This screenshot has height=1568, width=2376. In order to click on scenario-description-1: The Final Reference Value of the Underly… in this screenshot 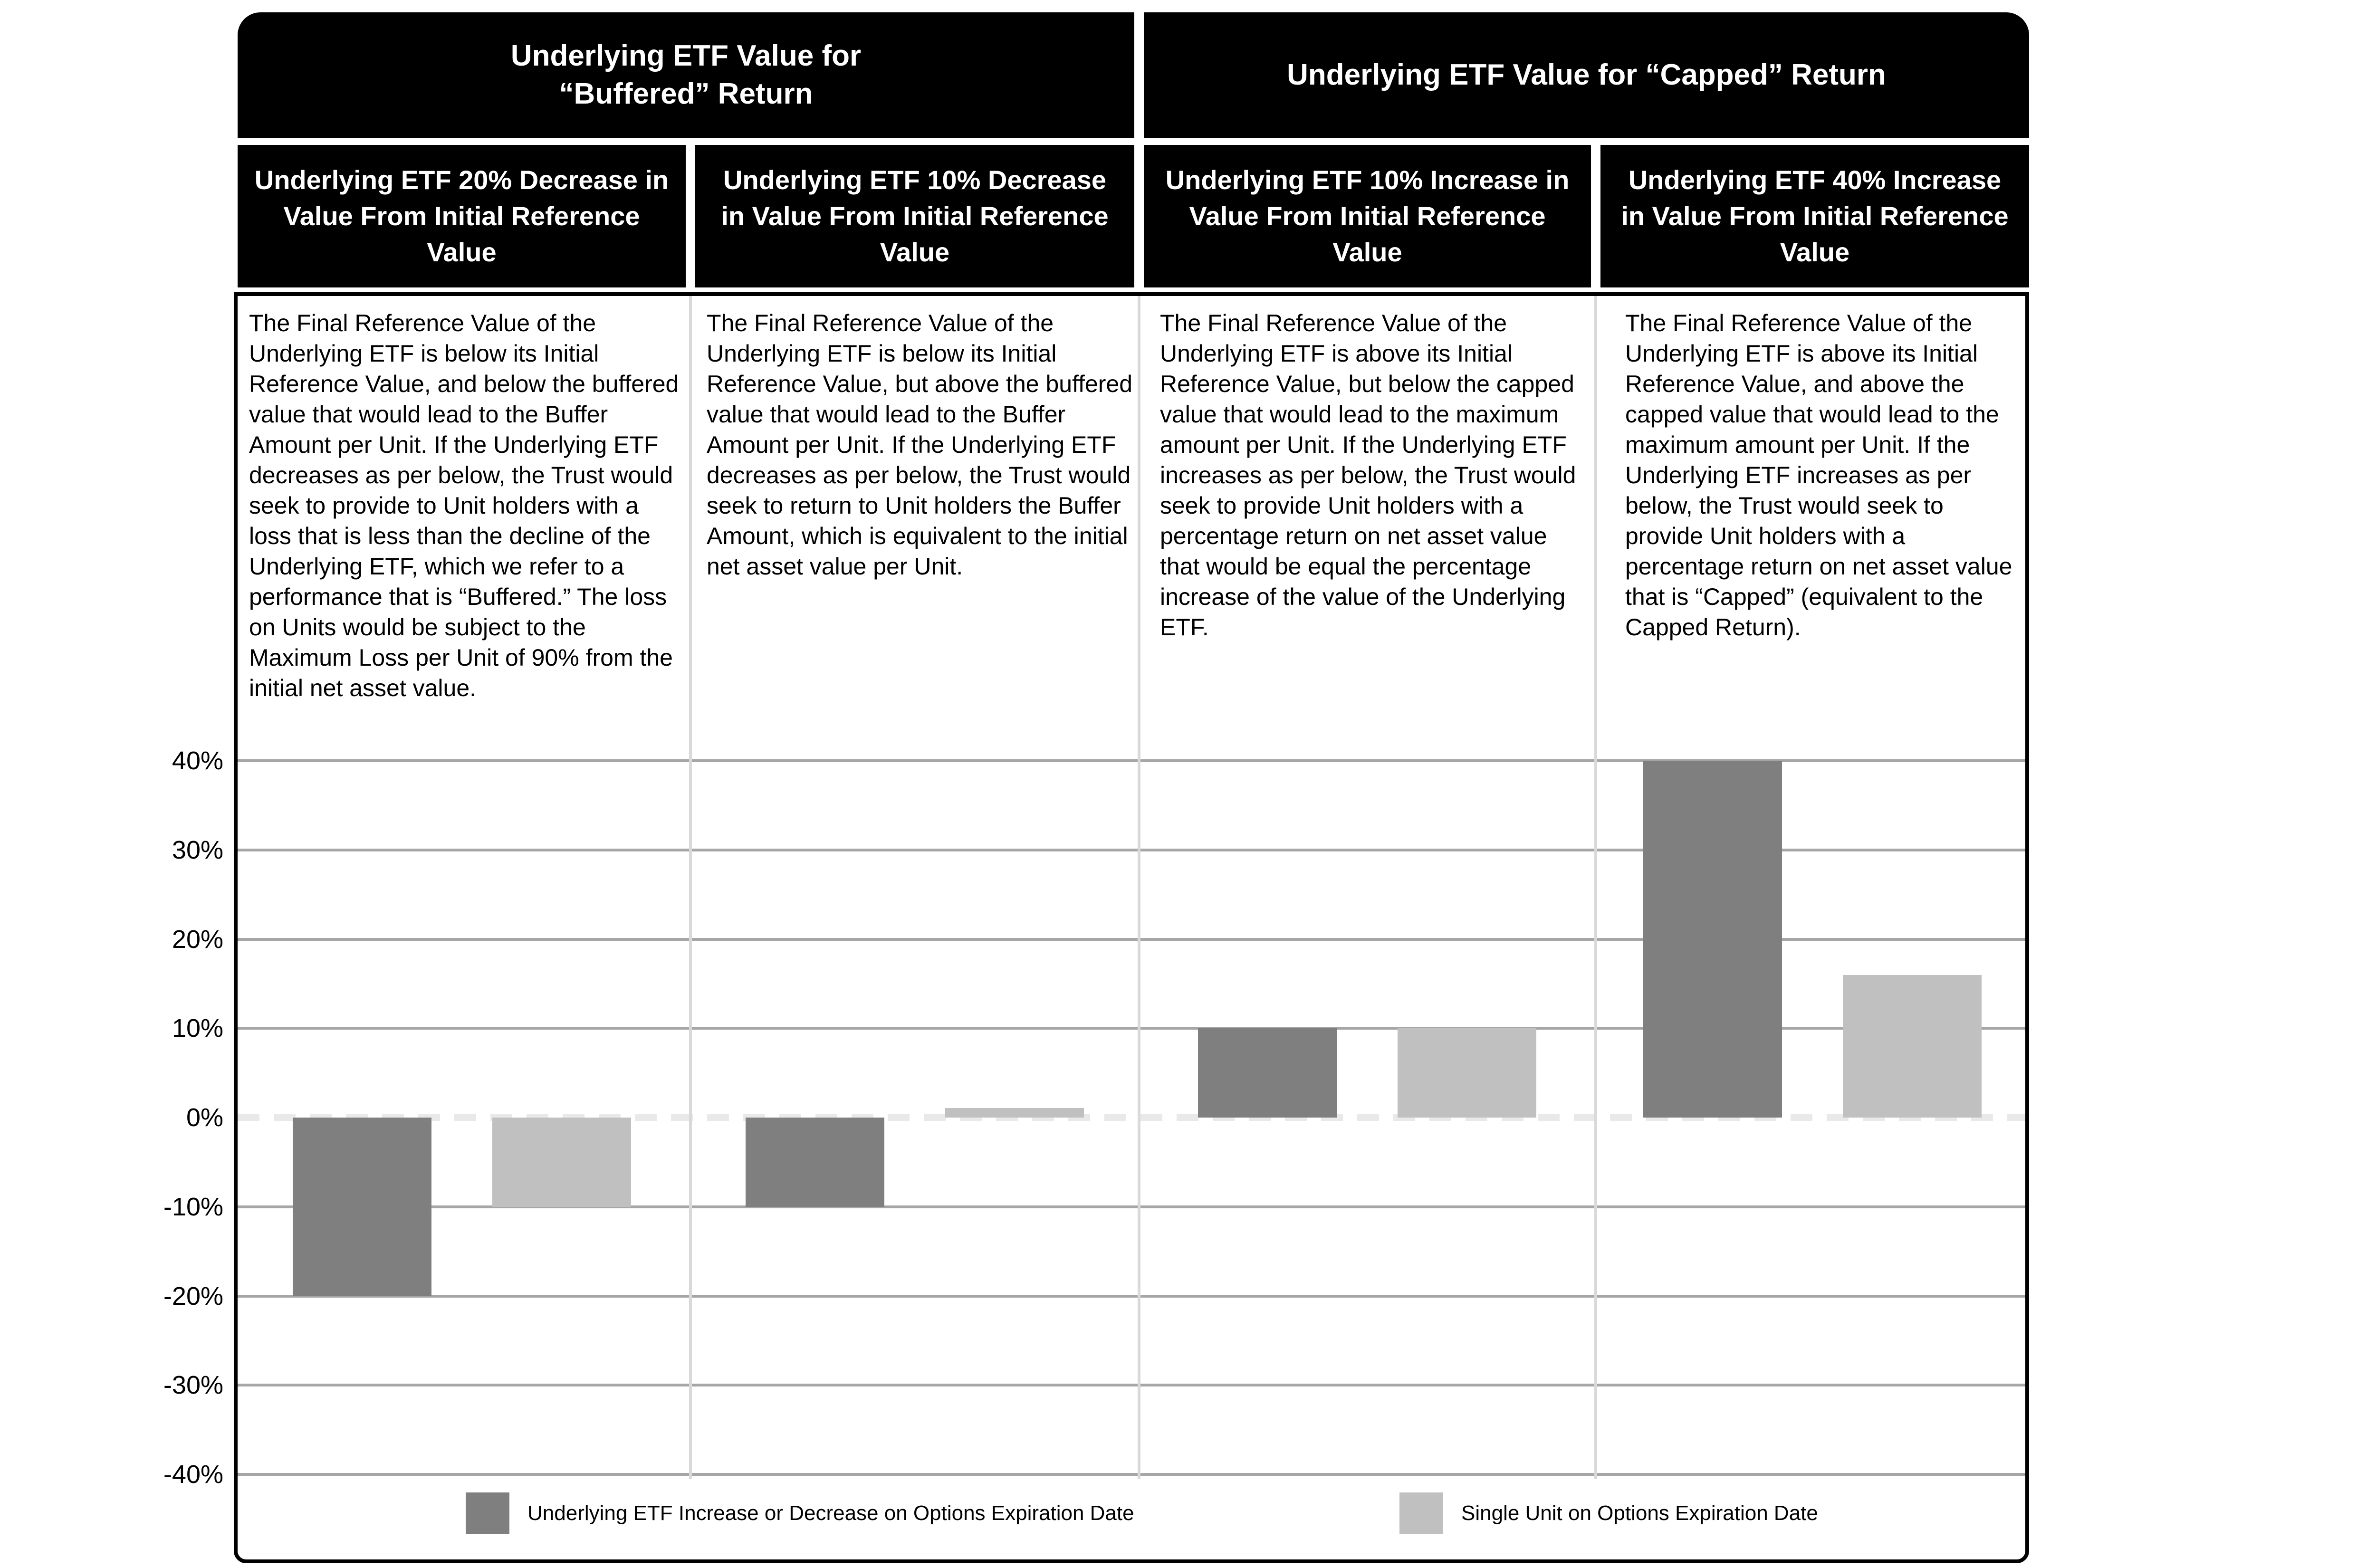, I will do `click(464, 506)`.